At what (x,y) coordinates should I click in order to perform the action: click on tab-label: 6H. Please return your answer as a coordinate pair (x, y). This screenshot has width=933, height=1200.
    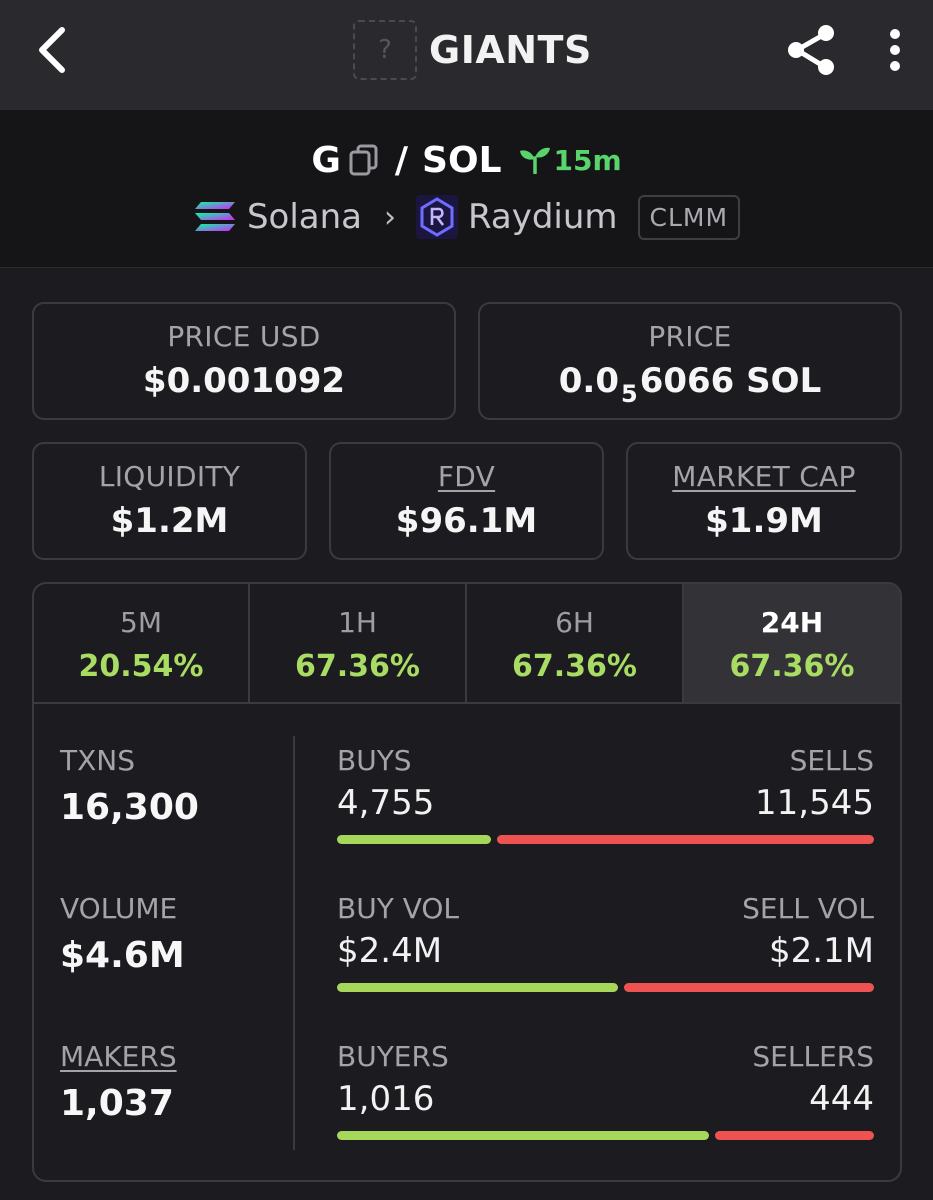
    Looking at the image, I should click on (574, 622).